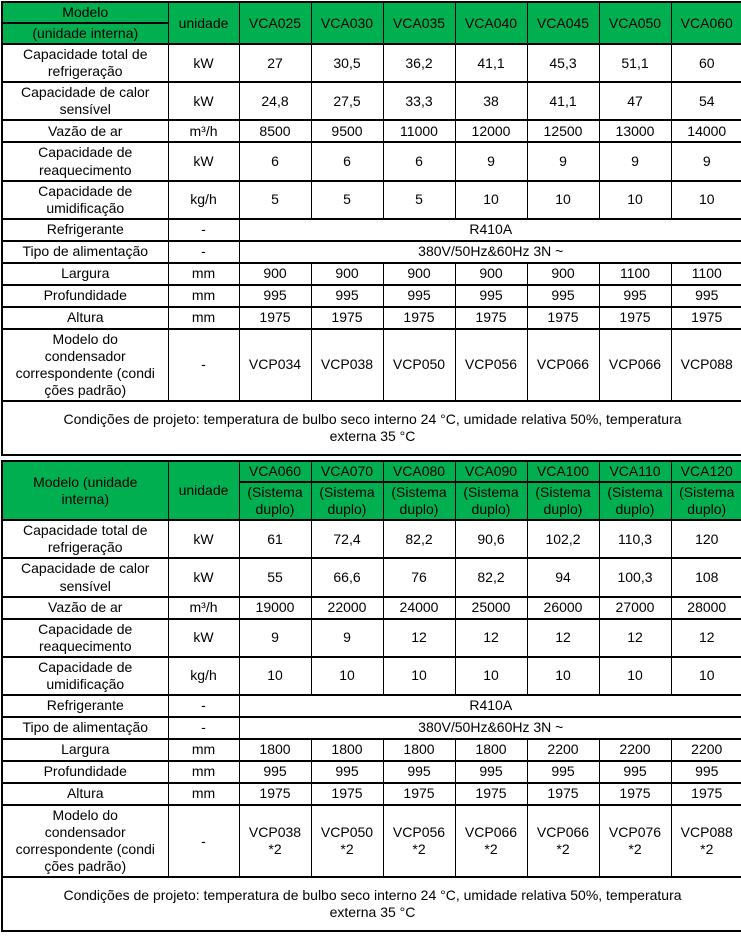 The image size is (741, 943). I want to click on row-unit-cell: mm, so click(203, 793).